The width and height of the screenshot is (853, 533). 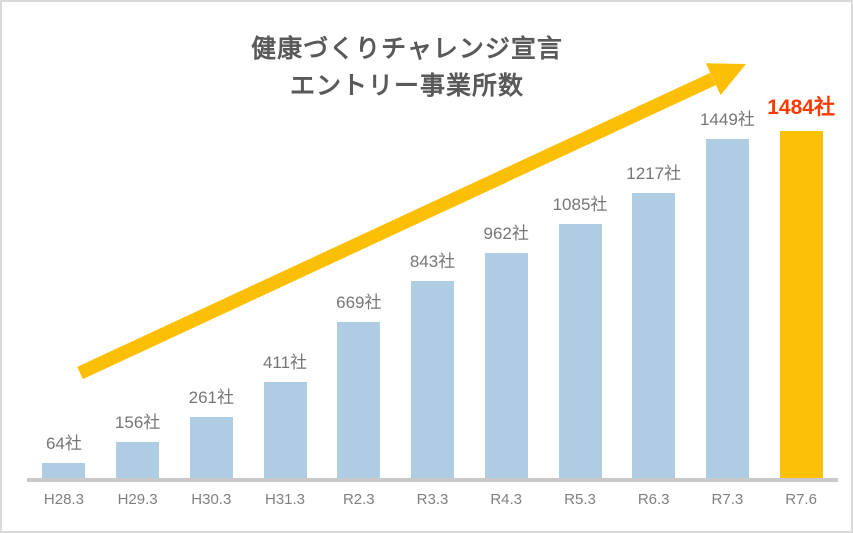 What do you see at coordinates (137, 499) in the screenshot?
I see `x-tick-H29.3: H29.3` at bounding box center [137, 499].